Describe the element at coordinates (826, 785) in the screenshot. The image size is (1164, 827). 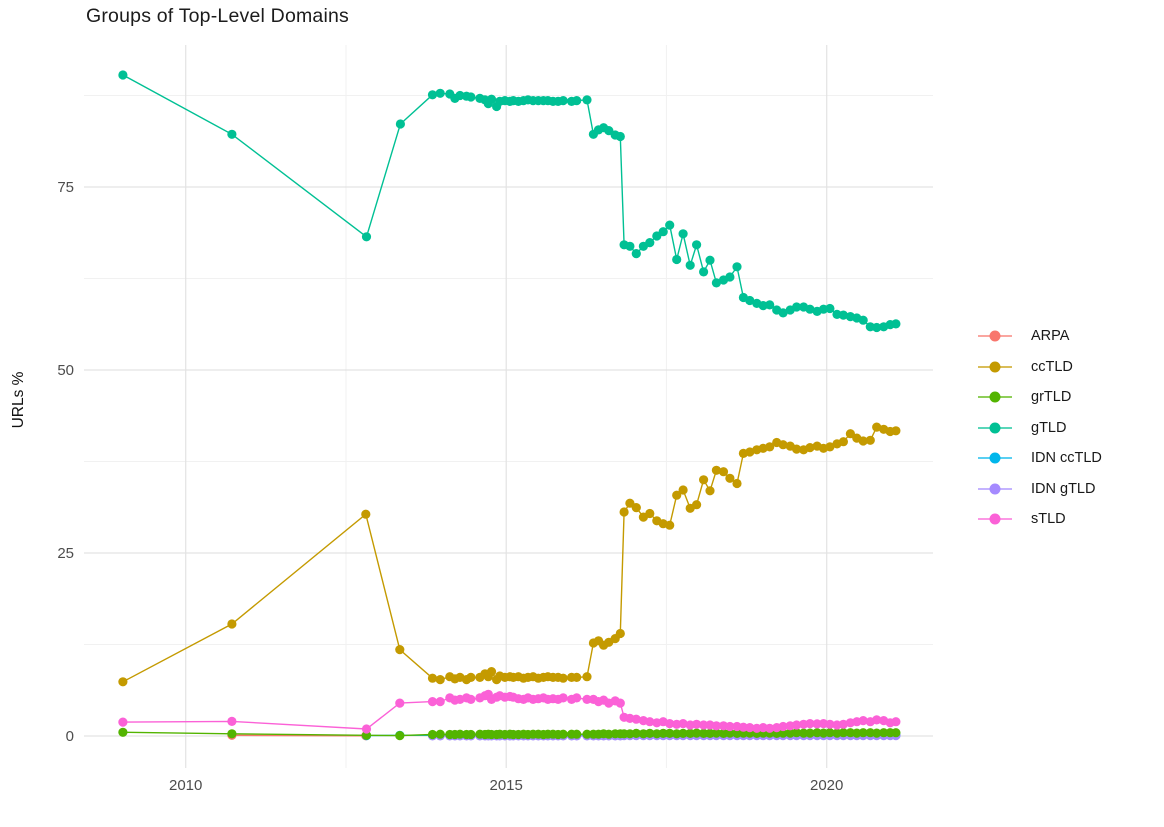
I see `x-tick-label: 2020` at that location.